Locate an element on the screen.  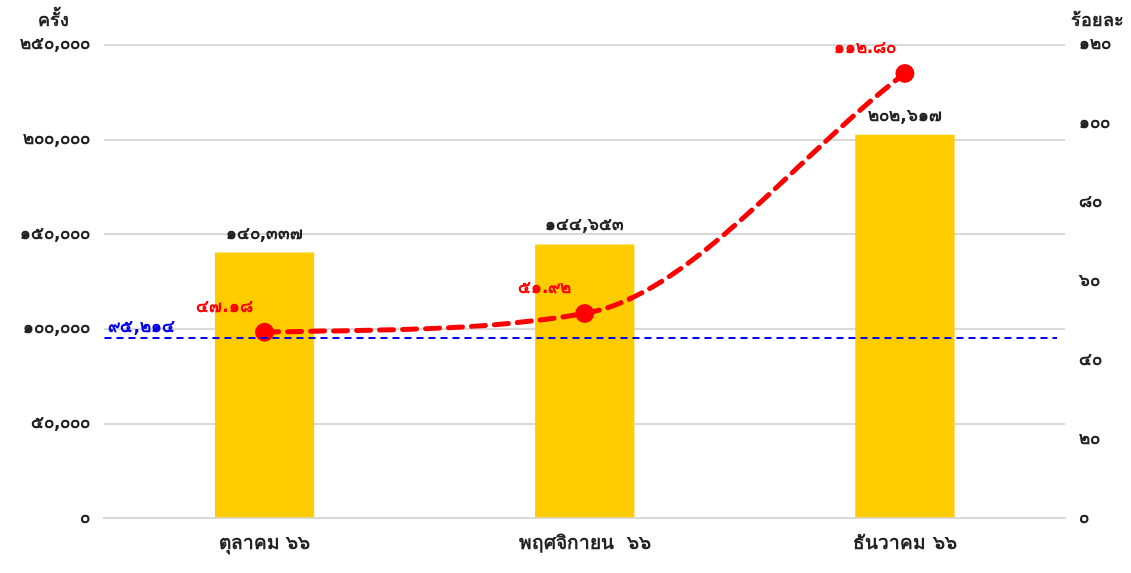
y-tick-label: ๕๐,๐๐๐ is located at coordinates (60, 421).